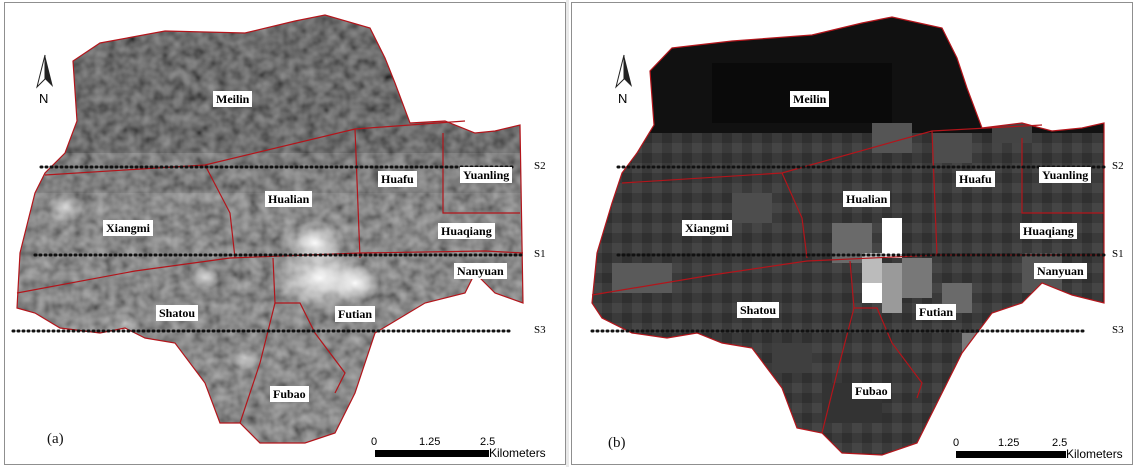 This screenshot has height=467, width=1137. Describe the element at coordinates (55, 439) in the screenshot. I see `panel-label: (a)` at that location.